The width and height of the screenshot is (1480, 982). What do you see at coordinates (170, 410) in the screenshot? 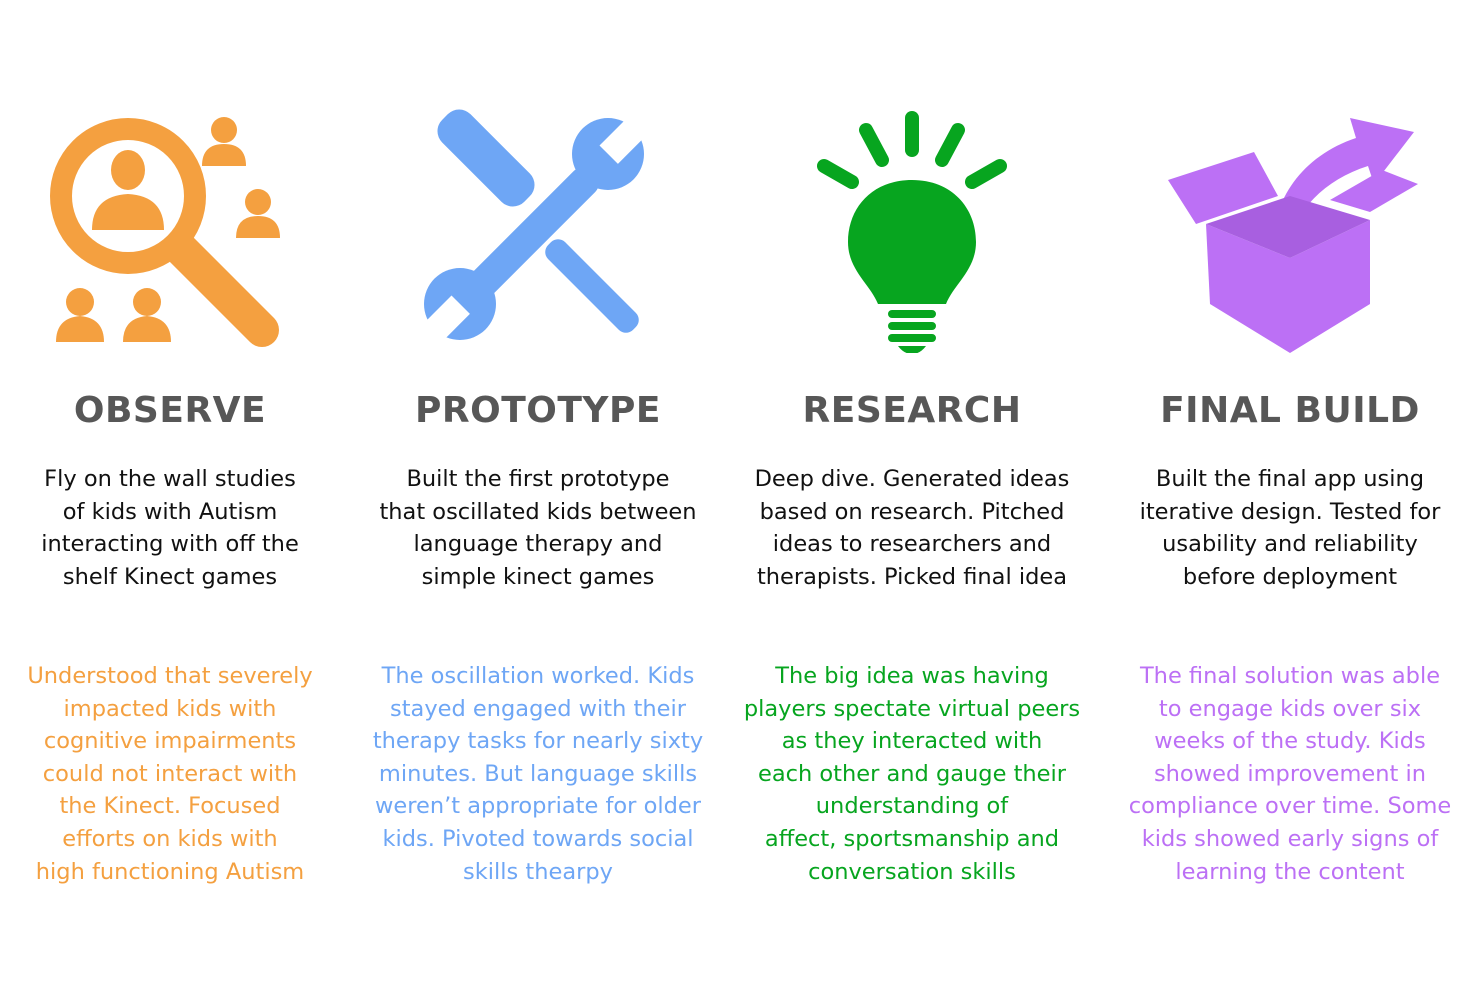
I see `stage-title: OBSERVE` at bounding box center [170, 410].